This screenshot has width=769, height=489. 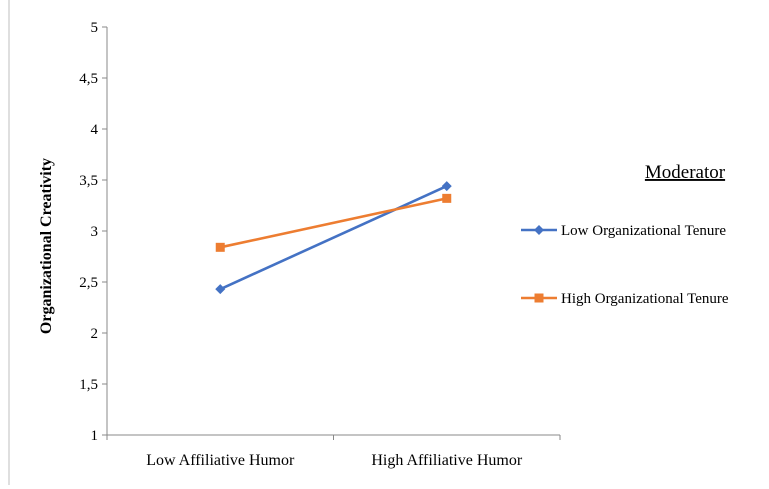 I want to click on y-tick-label: 1,5, so click(x=88, y=385).